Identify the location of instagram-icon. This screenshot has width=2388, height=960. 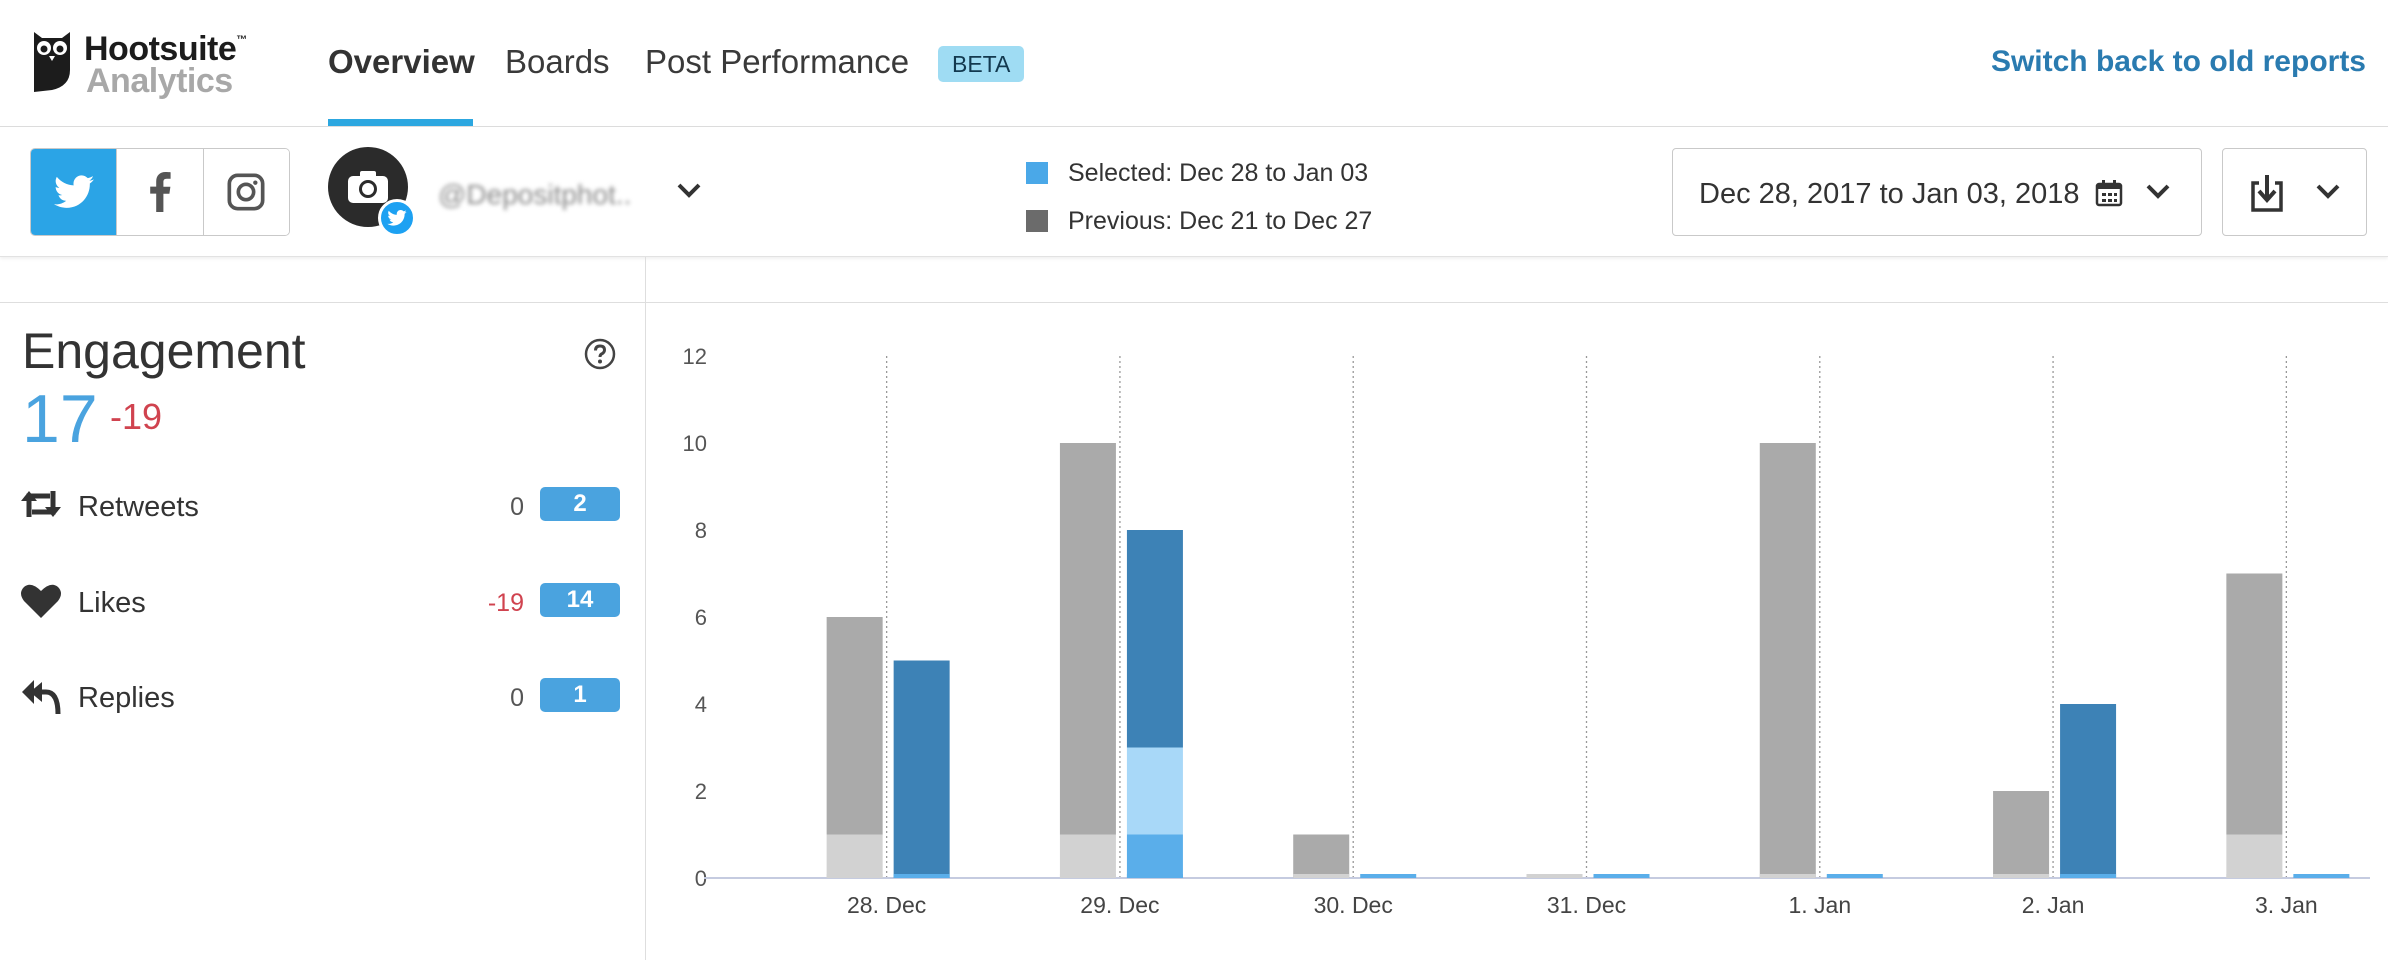
(246, 192).